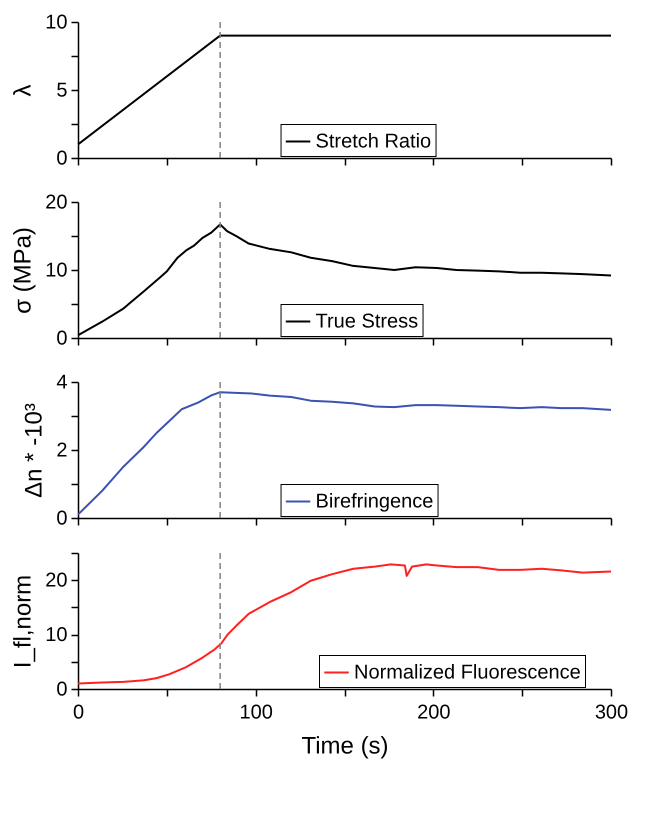 This screenshot has width=656, height=827. I want to click on y-axis-title: Δn * -10³, so click(34, 450).